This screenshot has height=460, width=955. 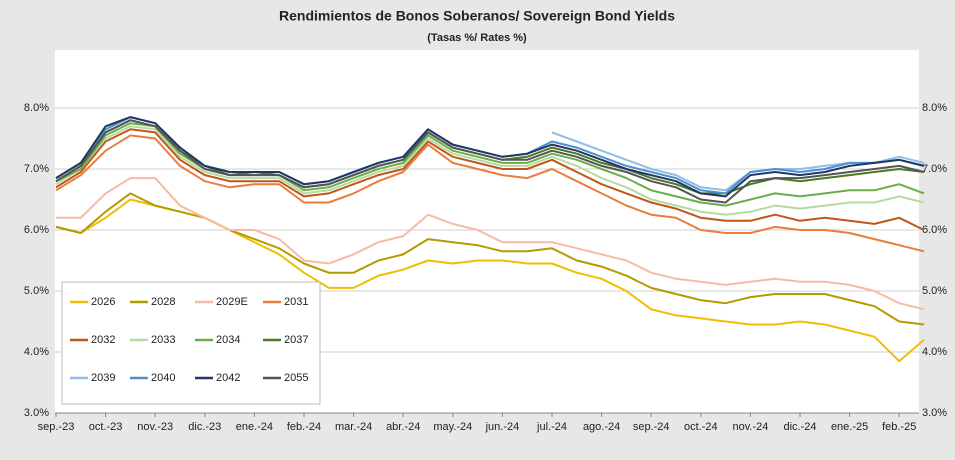 I want to click on x-tick-label: ene.-24, so click(x=254, y=427).